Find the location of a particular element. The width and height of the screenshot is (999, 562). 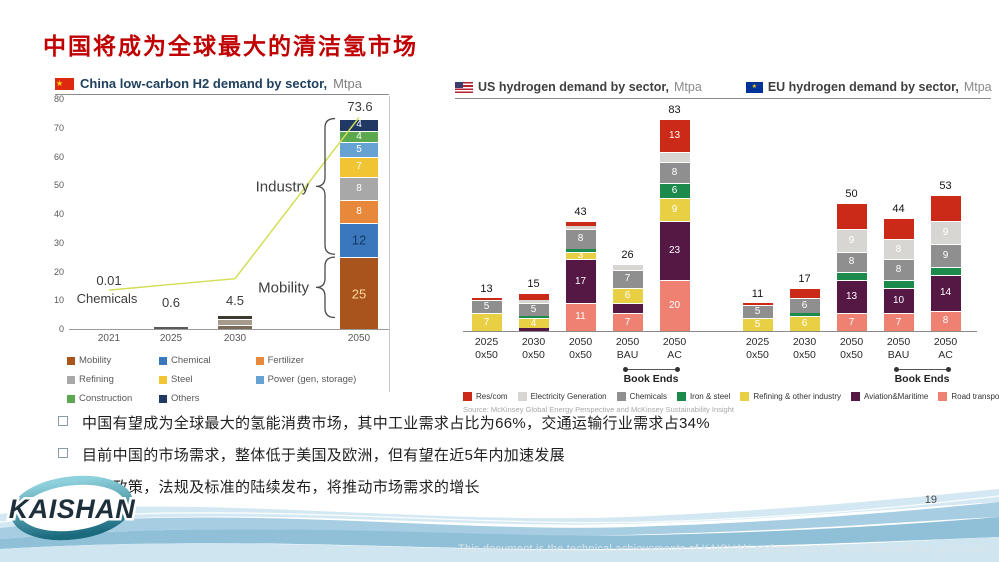

bar-segment: 20 is located at coordinates (674, 305).